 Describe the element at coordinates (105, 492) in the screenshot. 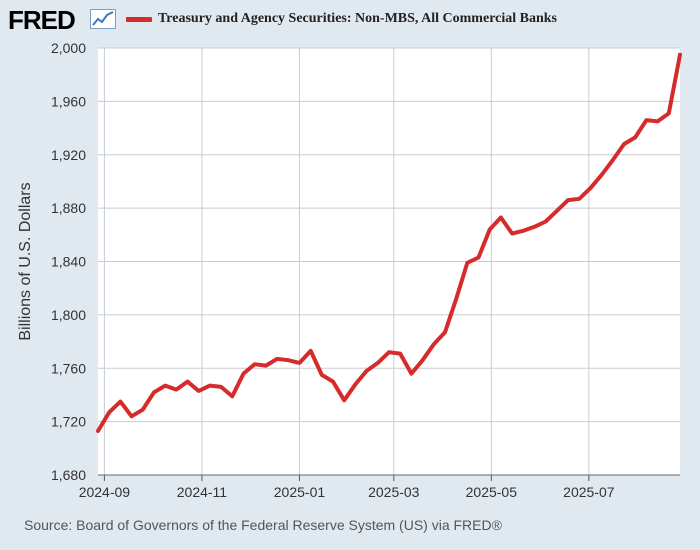

I see `x-tick-label: 2024-09` at that location.